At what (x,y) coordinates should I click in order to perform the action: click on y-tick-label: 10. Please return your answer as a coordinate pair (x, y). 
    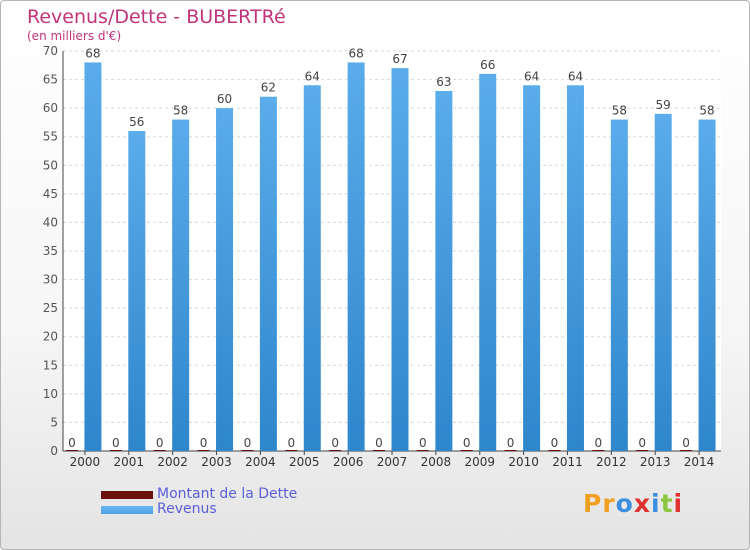
    Looking at the image, I should click on (50, 394).